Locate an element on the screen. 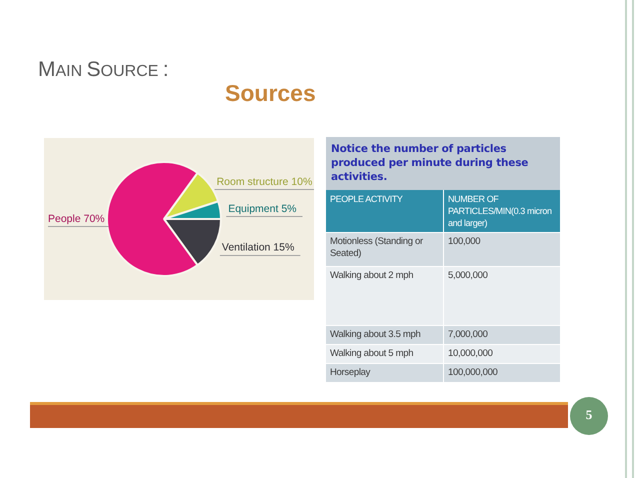  slice-label: People 70% is located at coordinates (76, 219).